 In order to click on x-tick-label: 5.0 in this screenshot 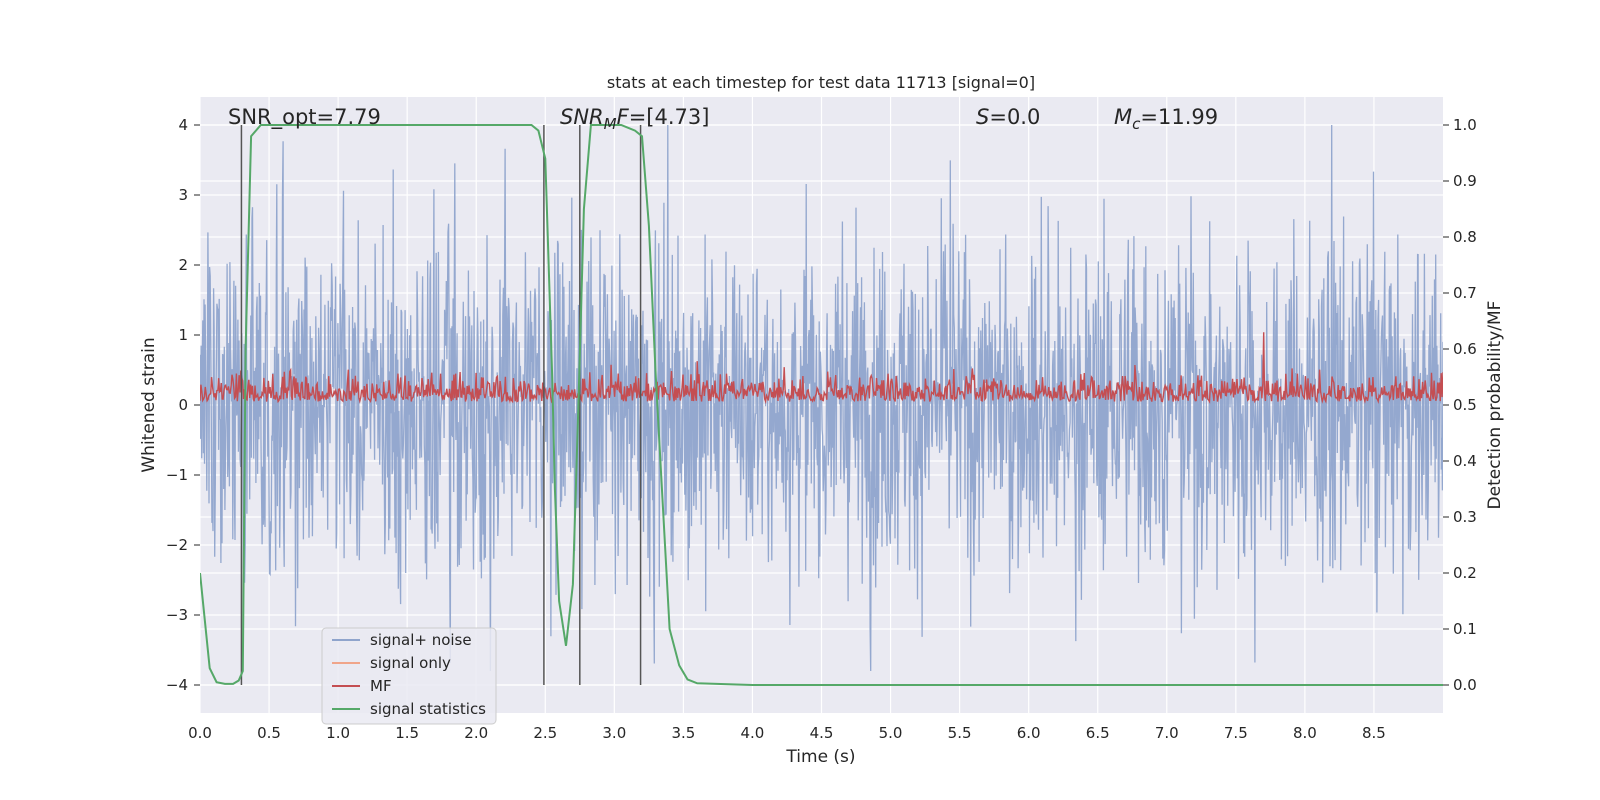, I will do `click(891, 733)`.